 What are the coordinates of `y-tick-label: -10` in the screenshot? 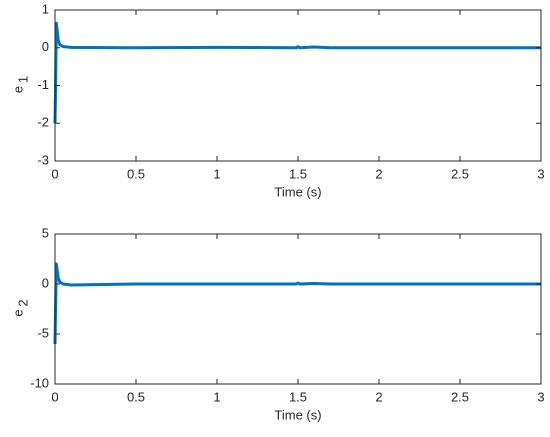 It's located at (39, 382).